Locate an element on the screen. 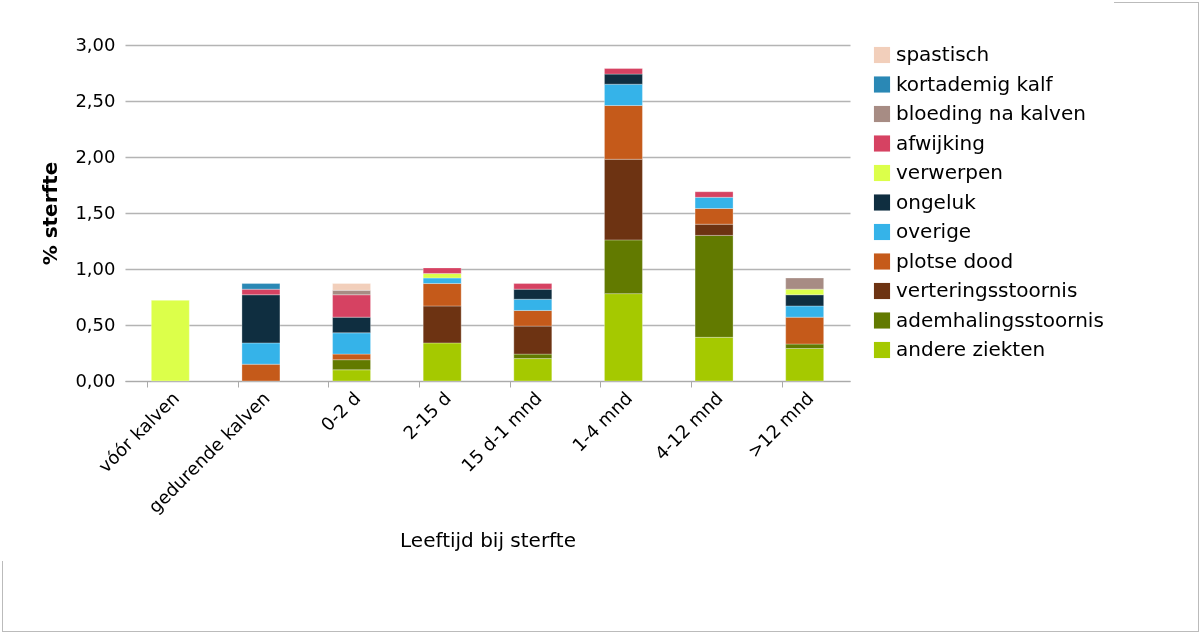 Image resolution: width=1203 pixels, height=636 pixels. y-tick-label: 2,00 is located at coordinates (95, 156).